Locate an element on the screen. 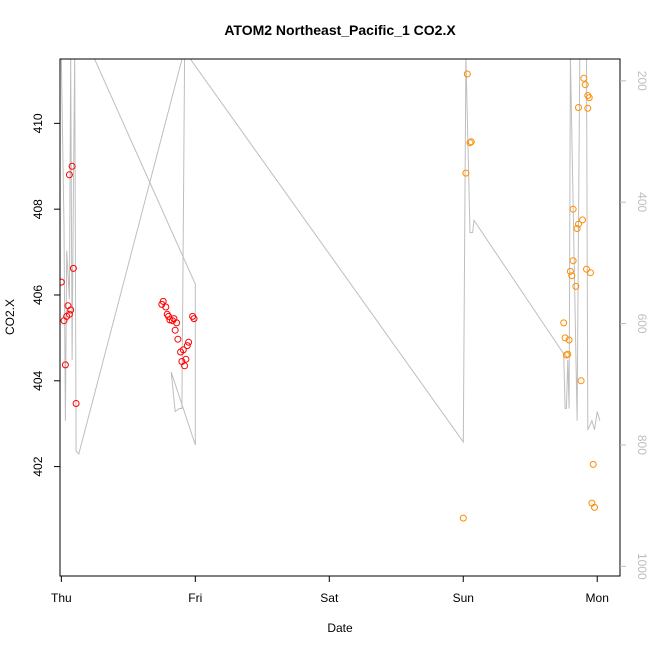 The width and height of the screenshot is (650, 655). y-tick-label: 410 is located at coordinates (38, 123).